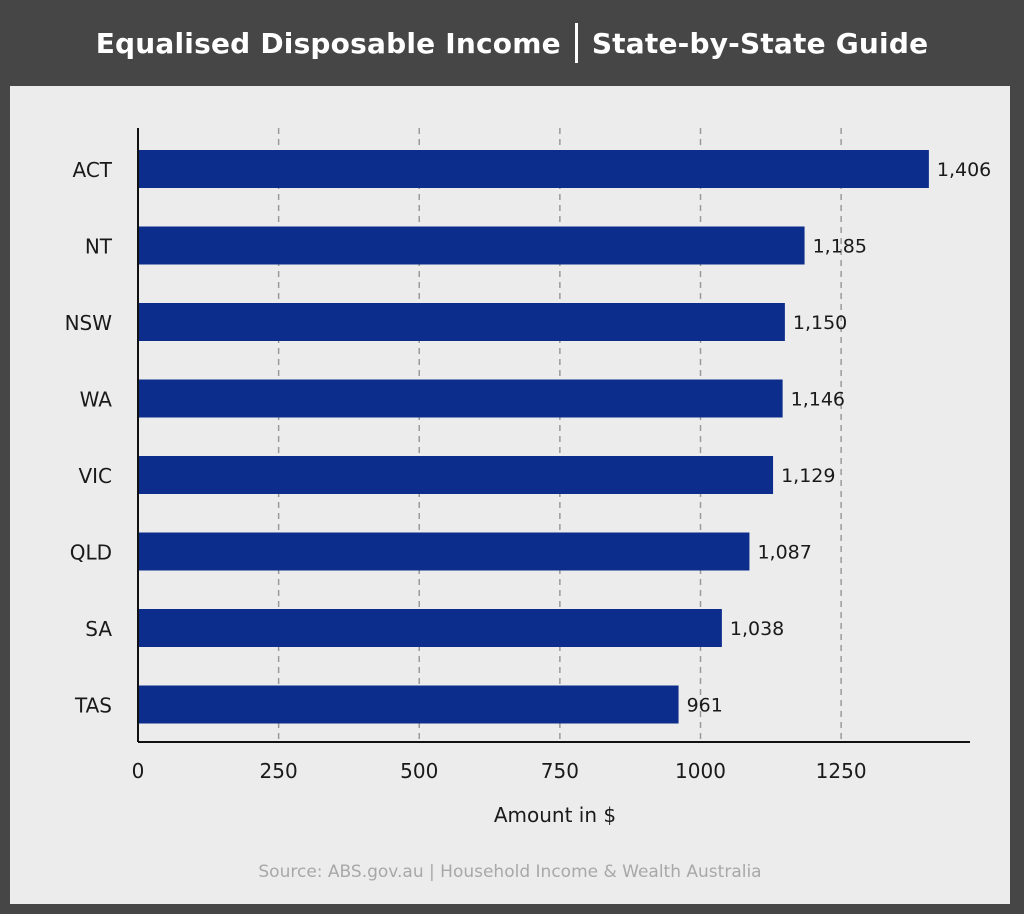 The width and height of the screenshot is (1024, 914). I want to click on category-label: TAS, so click(93, 706).